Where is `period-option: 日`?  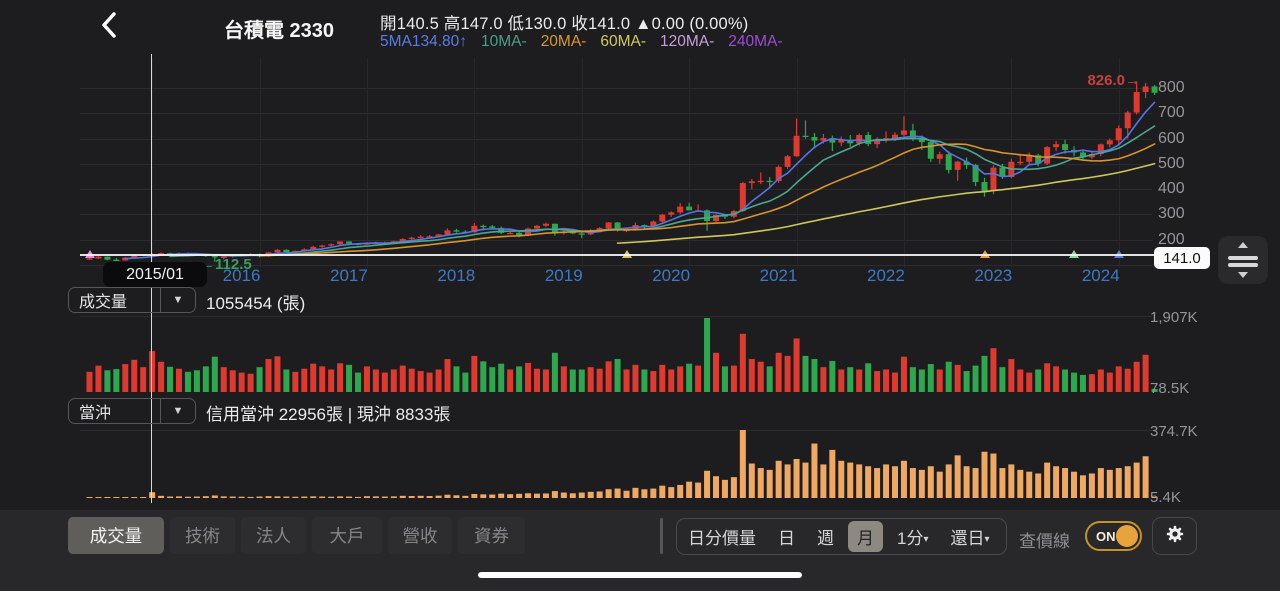
period-option: 日 is located at coordinates (786, 538).